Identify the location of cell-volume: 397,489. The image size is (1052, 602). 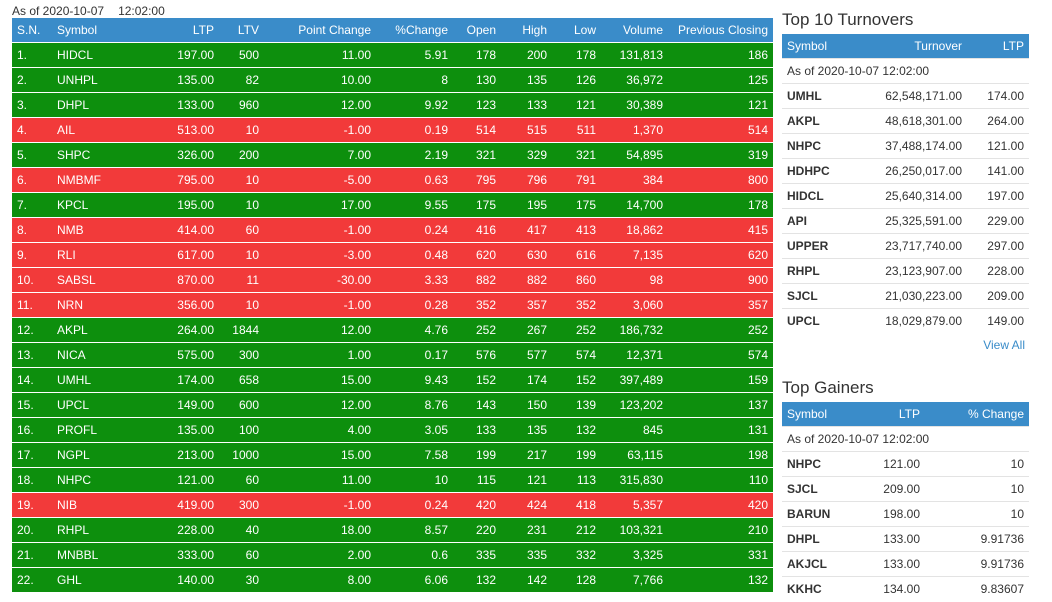
(634, 380).